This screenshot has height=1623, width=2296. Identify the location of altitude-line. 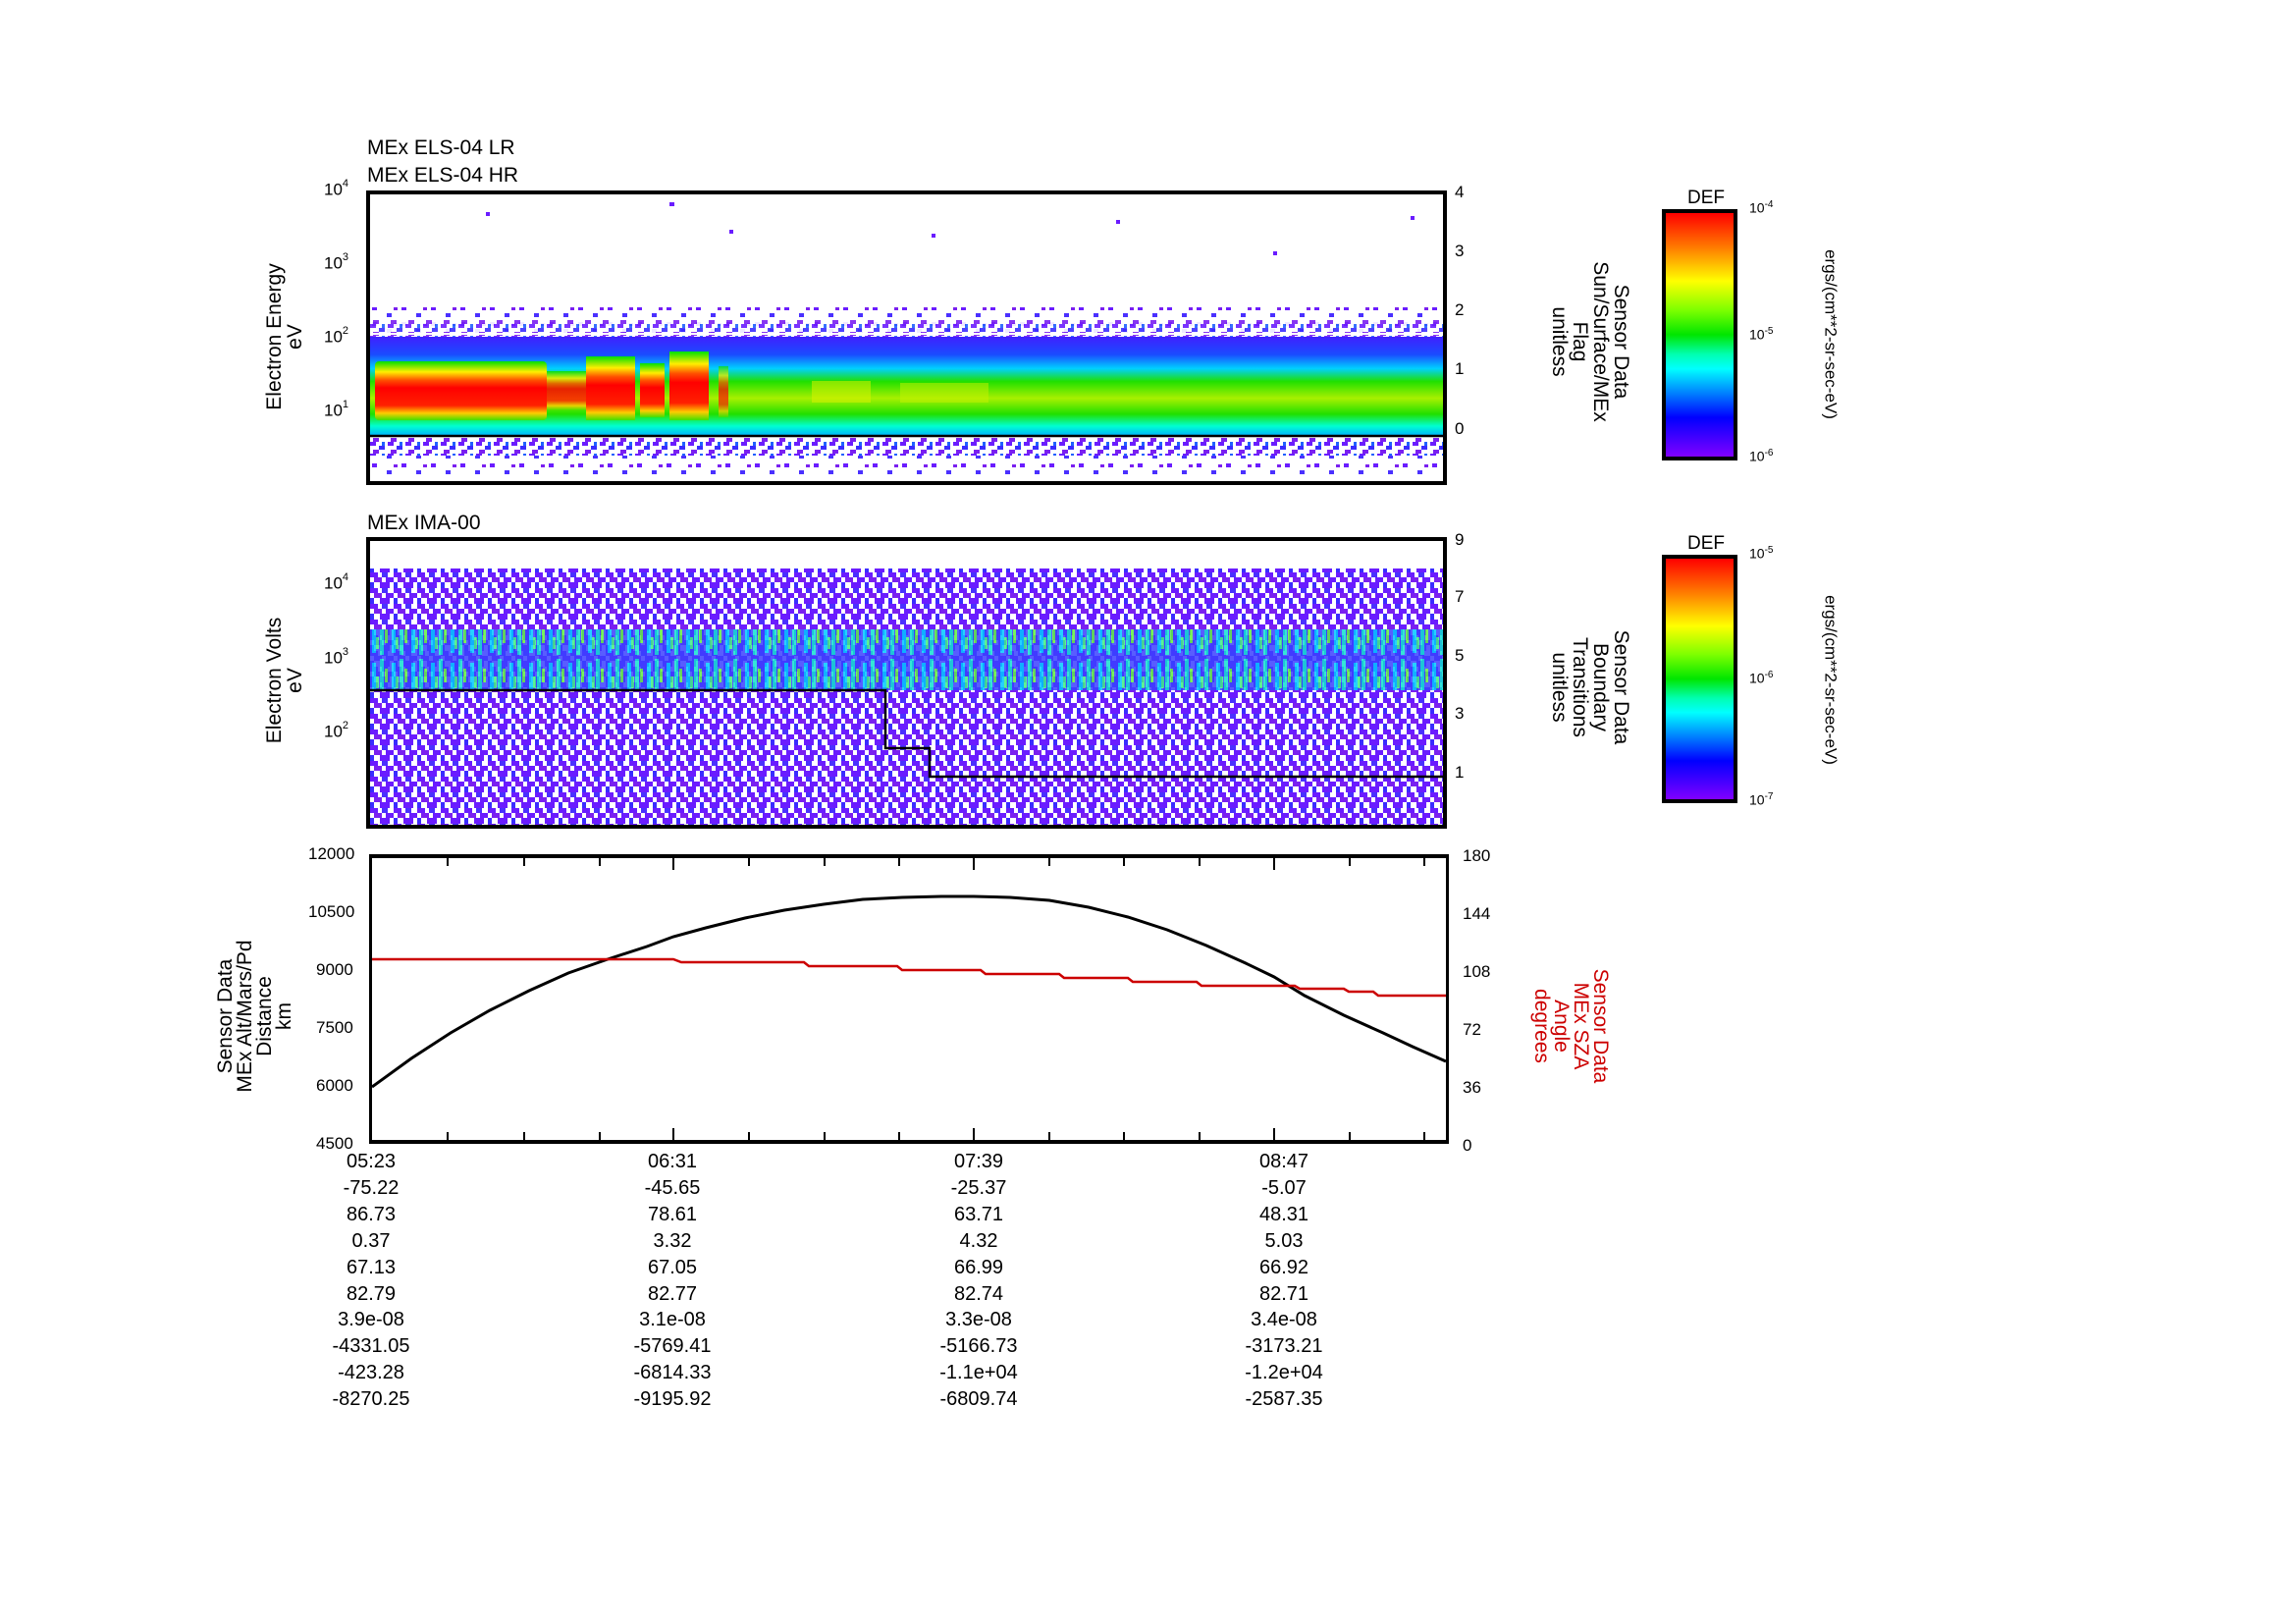
(909, 991).